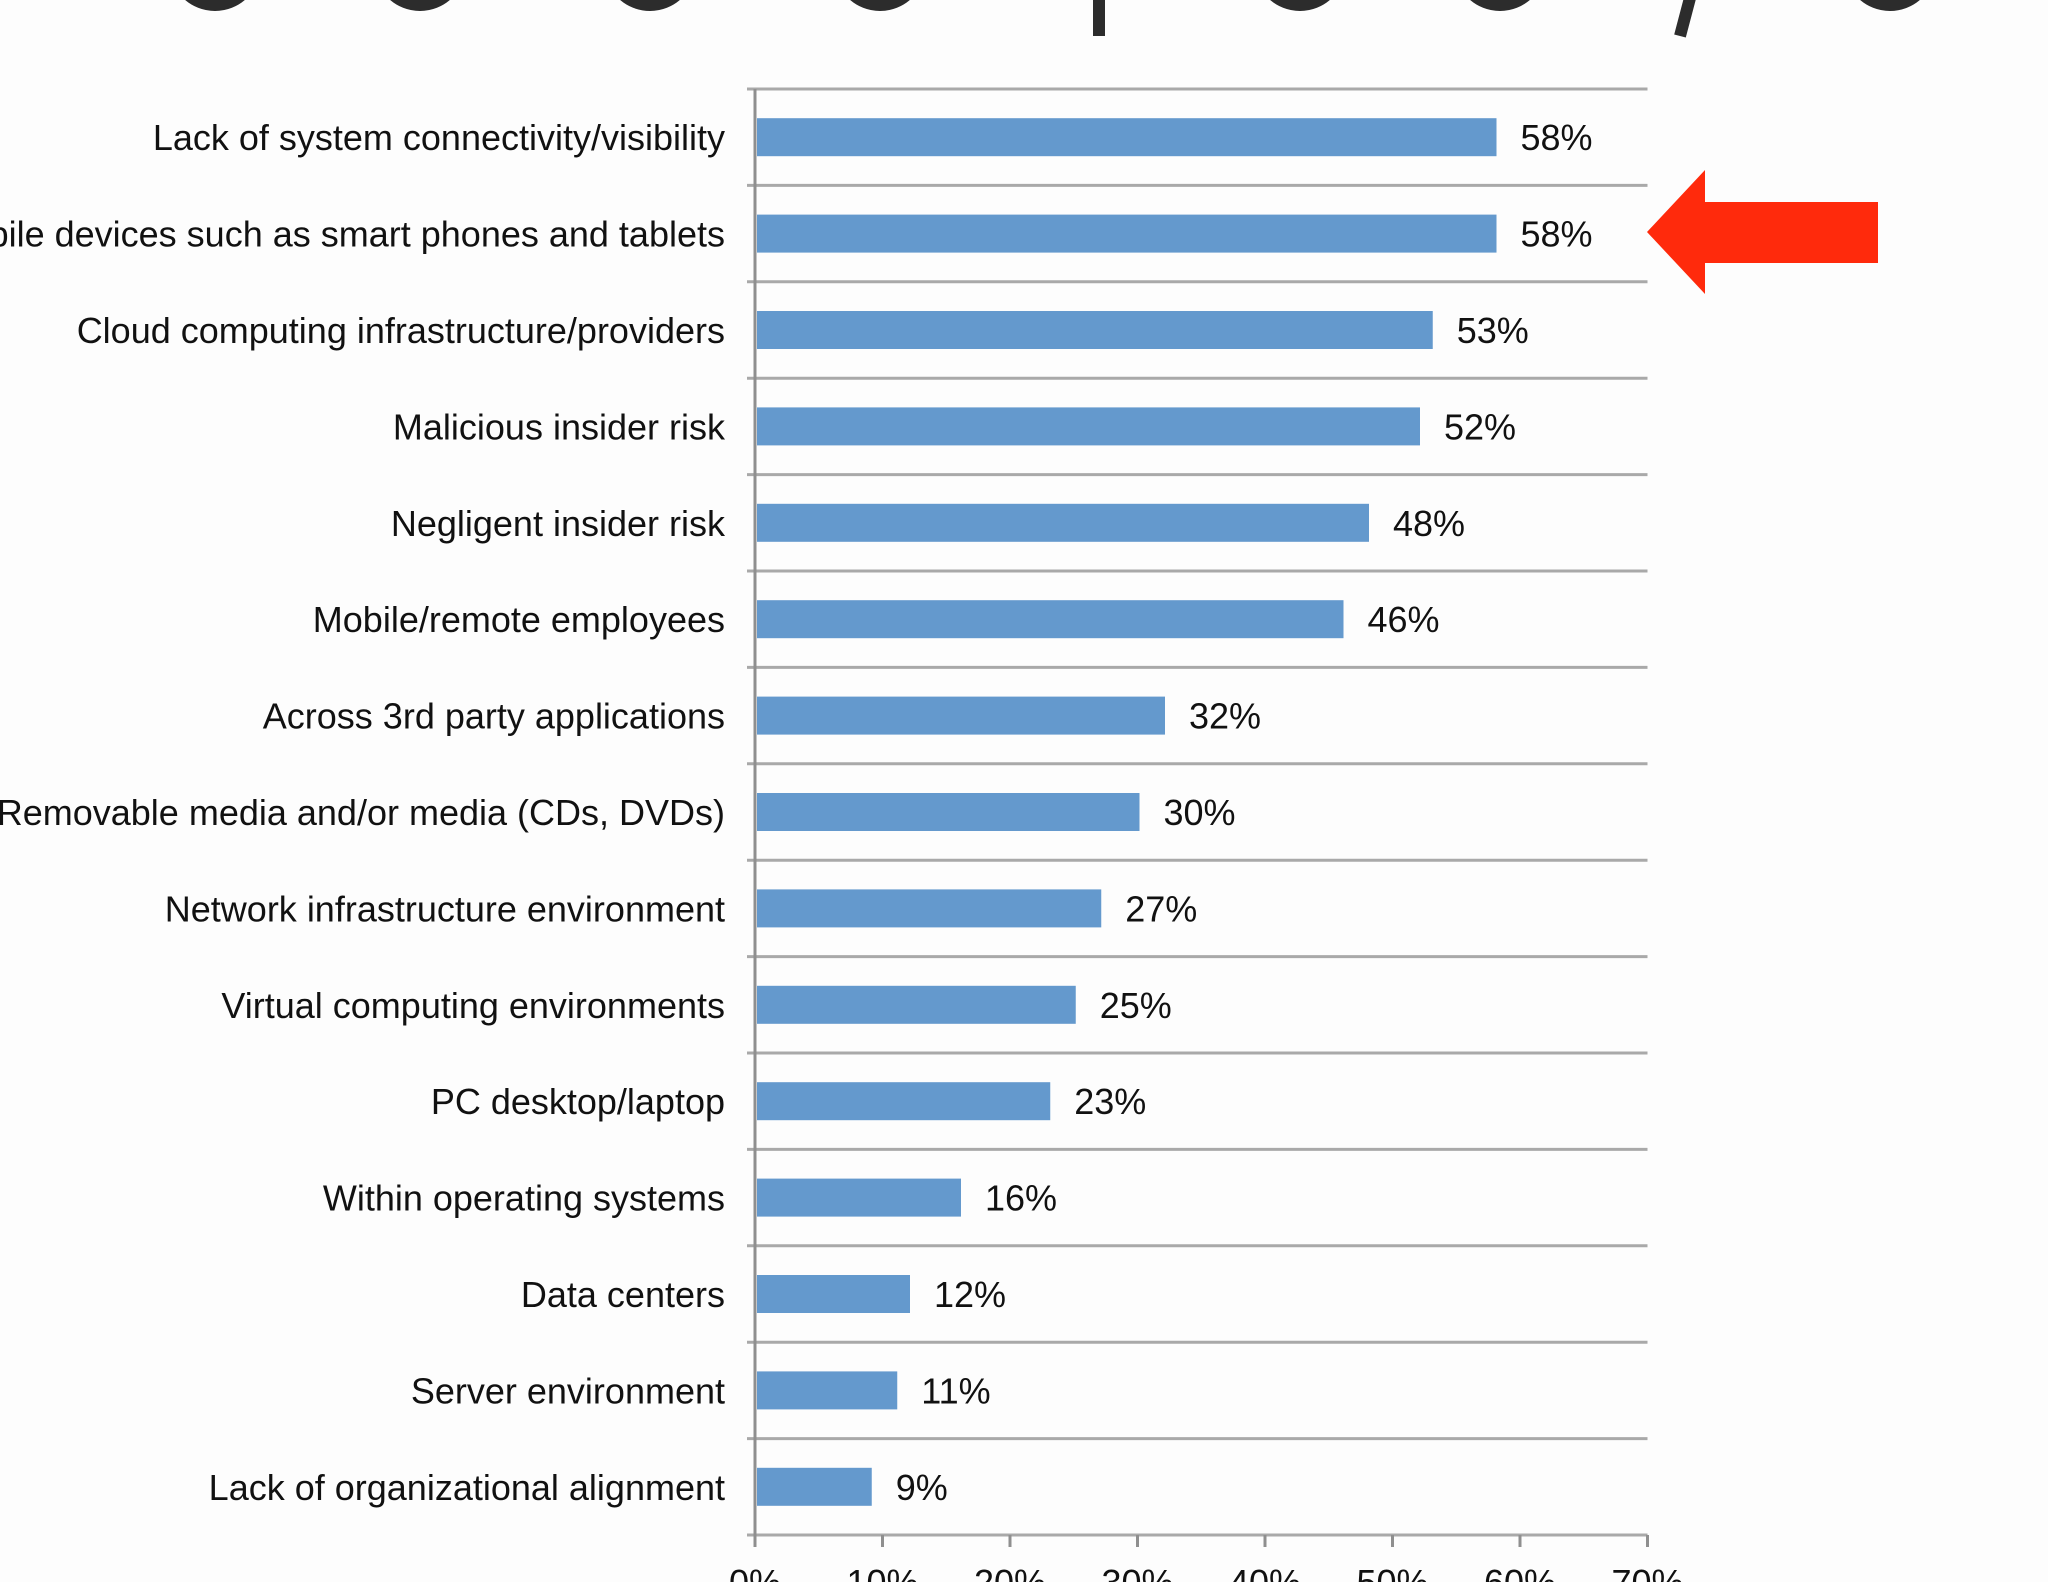  I want to click on value-label: 11%, so click(955, 1390).